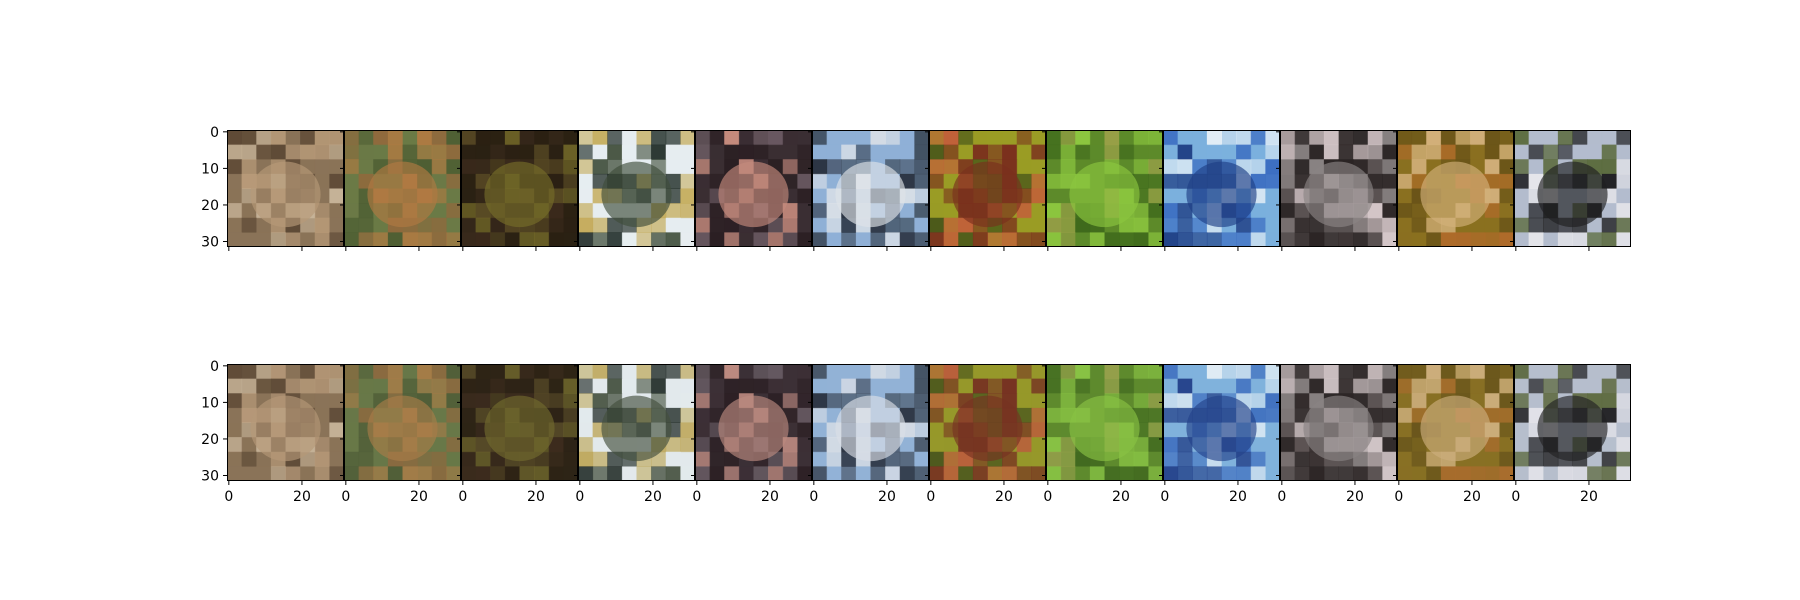  I want to click on image-panel-bird, so click(634, 190).